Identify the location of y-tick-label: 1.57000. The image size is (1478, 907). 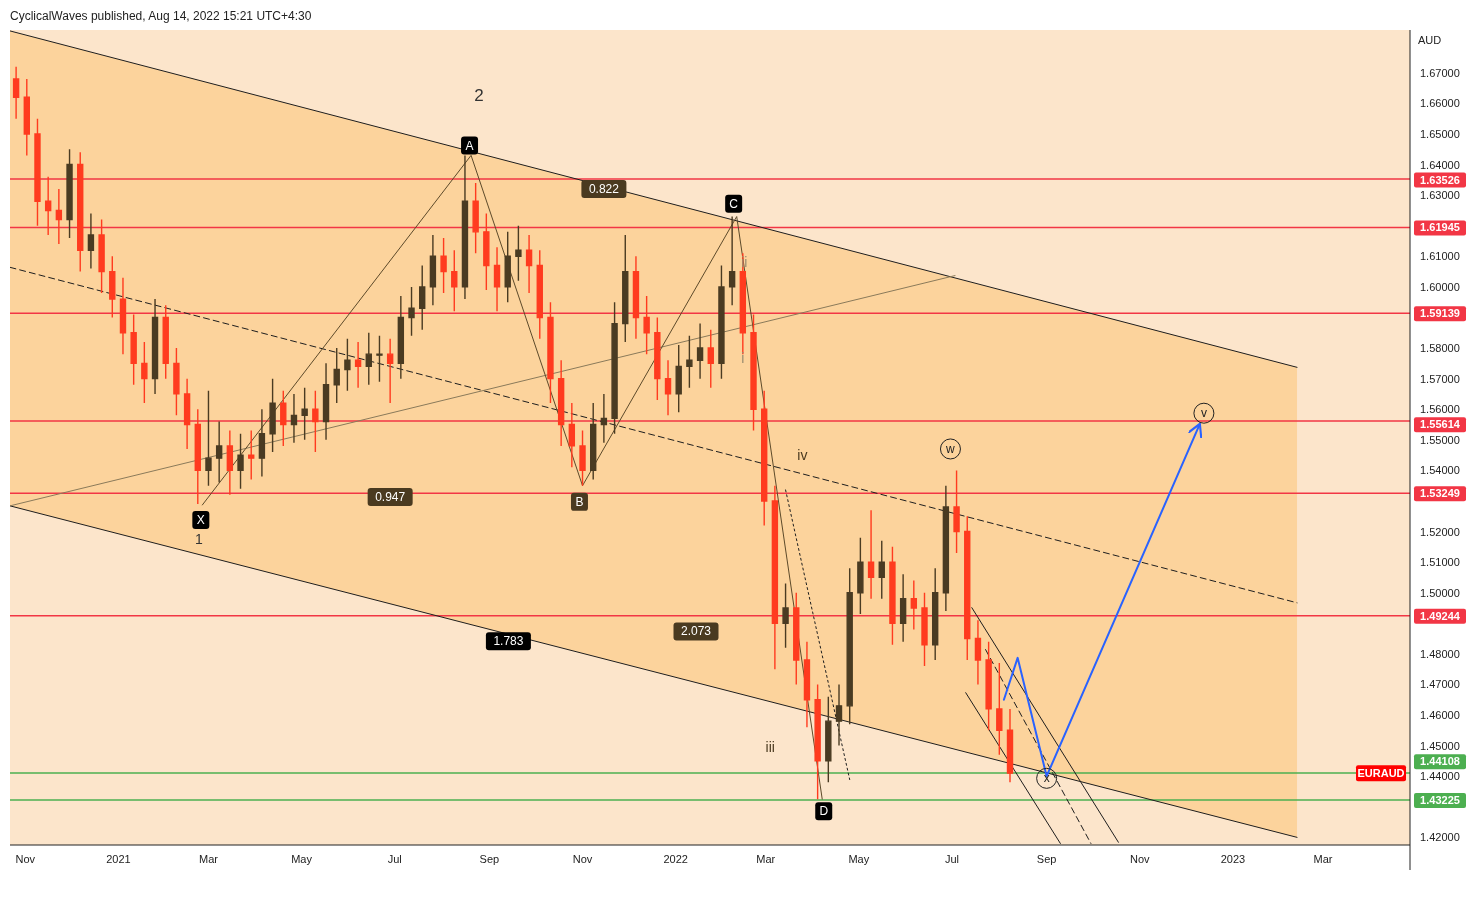
(1440, 378).